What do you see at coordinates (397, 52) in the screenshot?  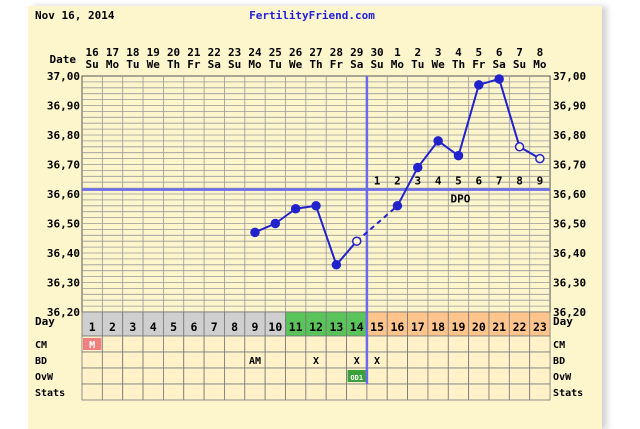 I see `date-tick: 1` at bounding box center [397, 52].